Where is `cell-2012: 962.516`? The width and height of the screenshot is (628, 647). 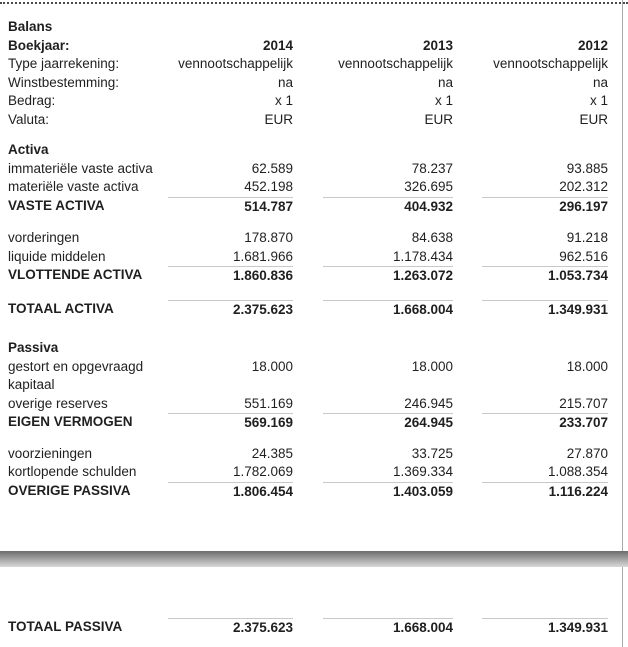
cell-2012: 962.516 is located at coordinates (583, 256).